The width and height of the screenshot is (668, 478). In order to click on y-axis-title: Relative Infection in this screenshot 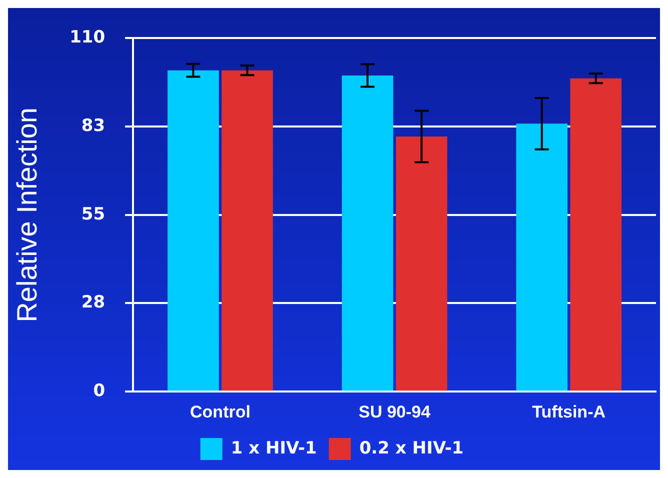, I will do `click(27, 215)`.